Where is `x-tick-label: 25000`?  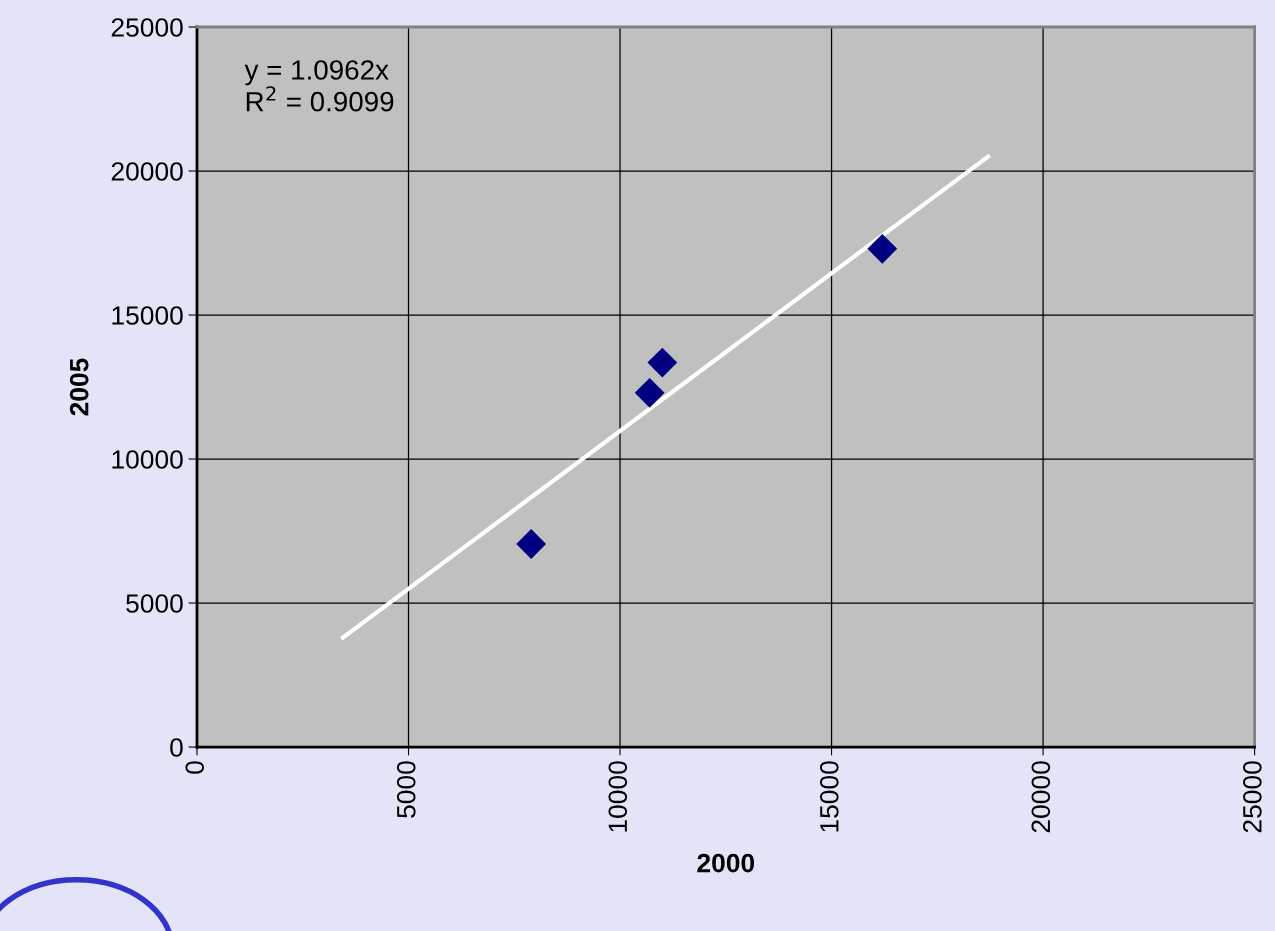
x-tick-label: 25000 is located at coordinates (1252, 797).